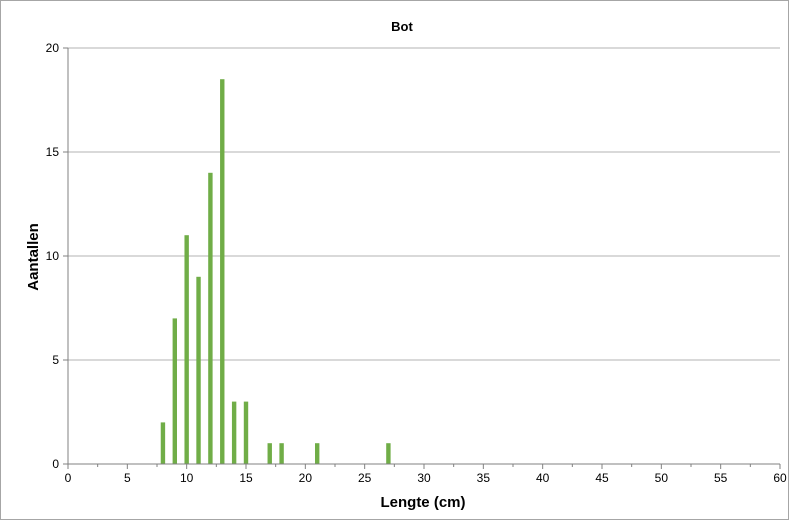 This screenshot has height=520, width=789. I want to click on x-tick-label: 50, so click(662, 478).